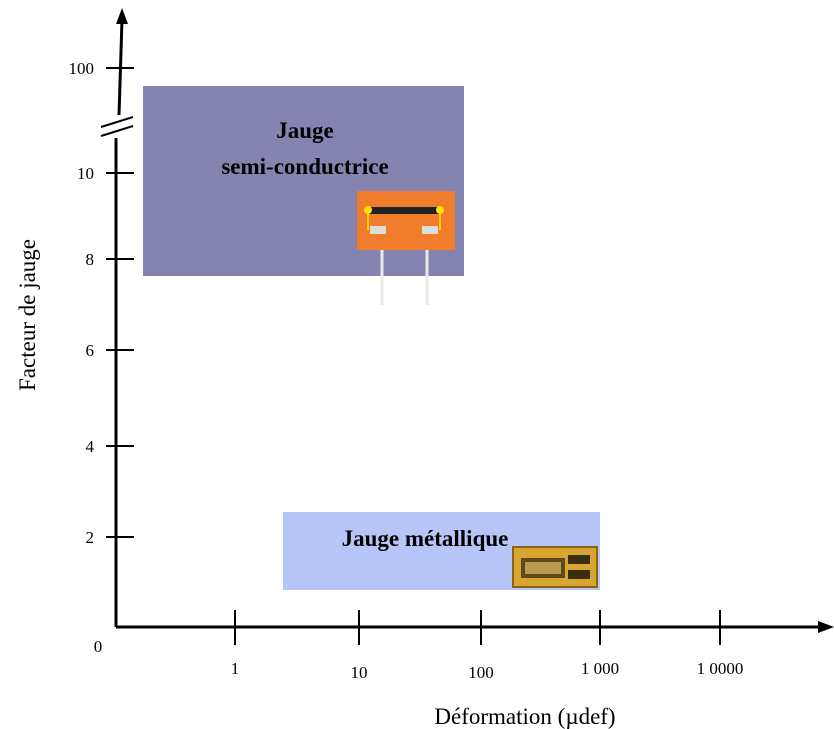  What do you see at coordinates (90, 446) in the screenshot?
I see `y-tick-label: 4` at bounding box center [90, 446].